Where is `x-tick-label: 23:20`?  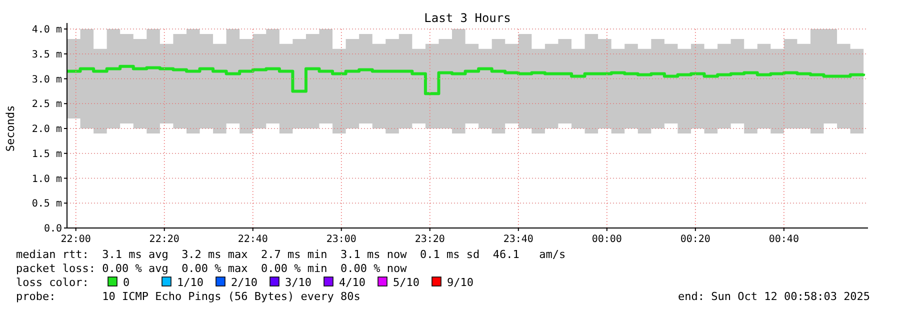
x-tick-label: 23:20 is located at coordinates (429, 239).